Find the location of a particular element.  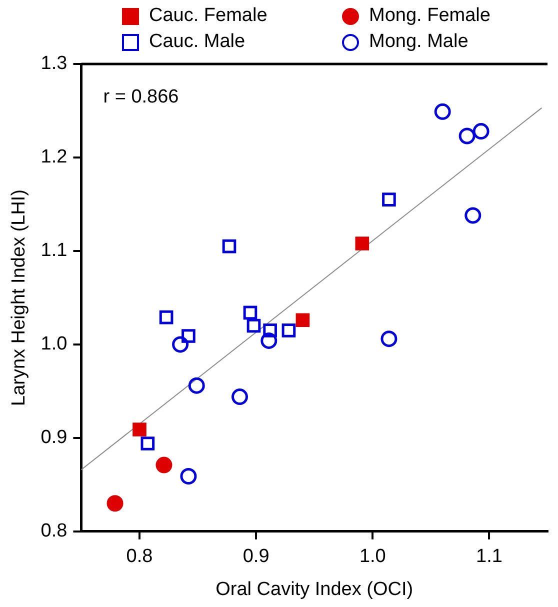

x-tick-label: 0.9 is located at coordinates (256, 557).